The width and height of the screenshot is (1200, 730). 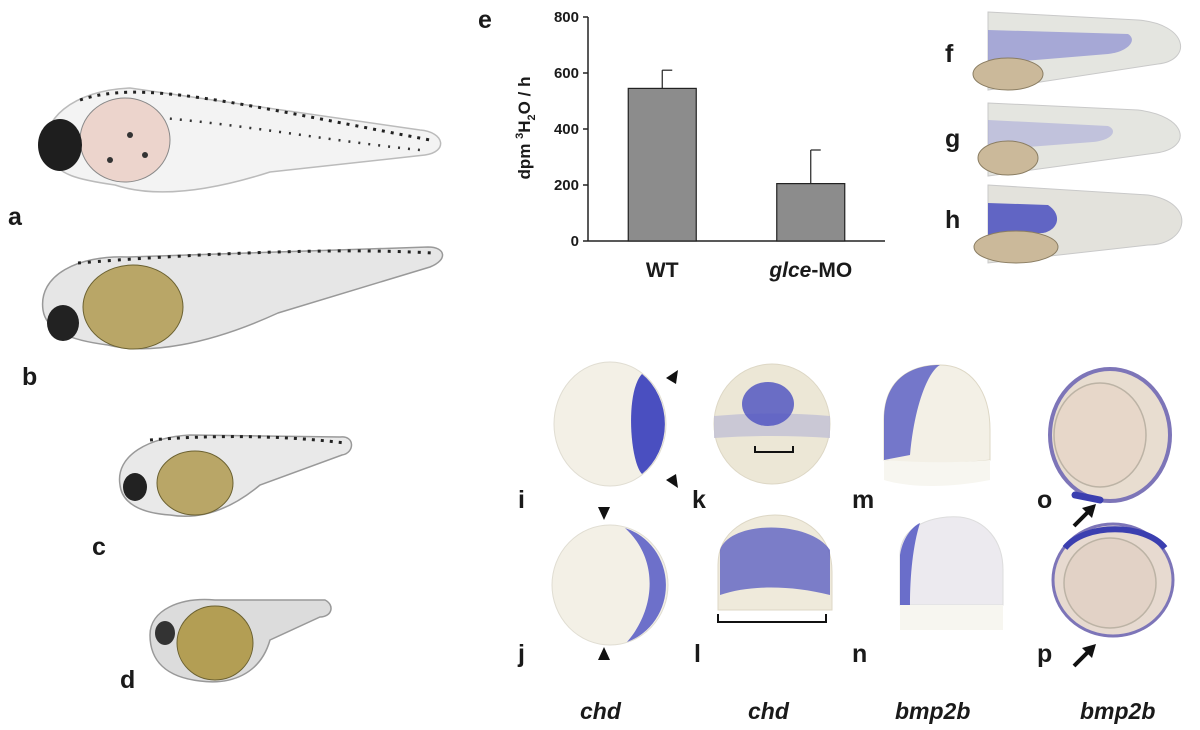 I want to click on tail-f, so click(x=1077, y=51).